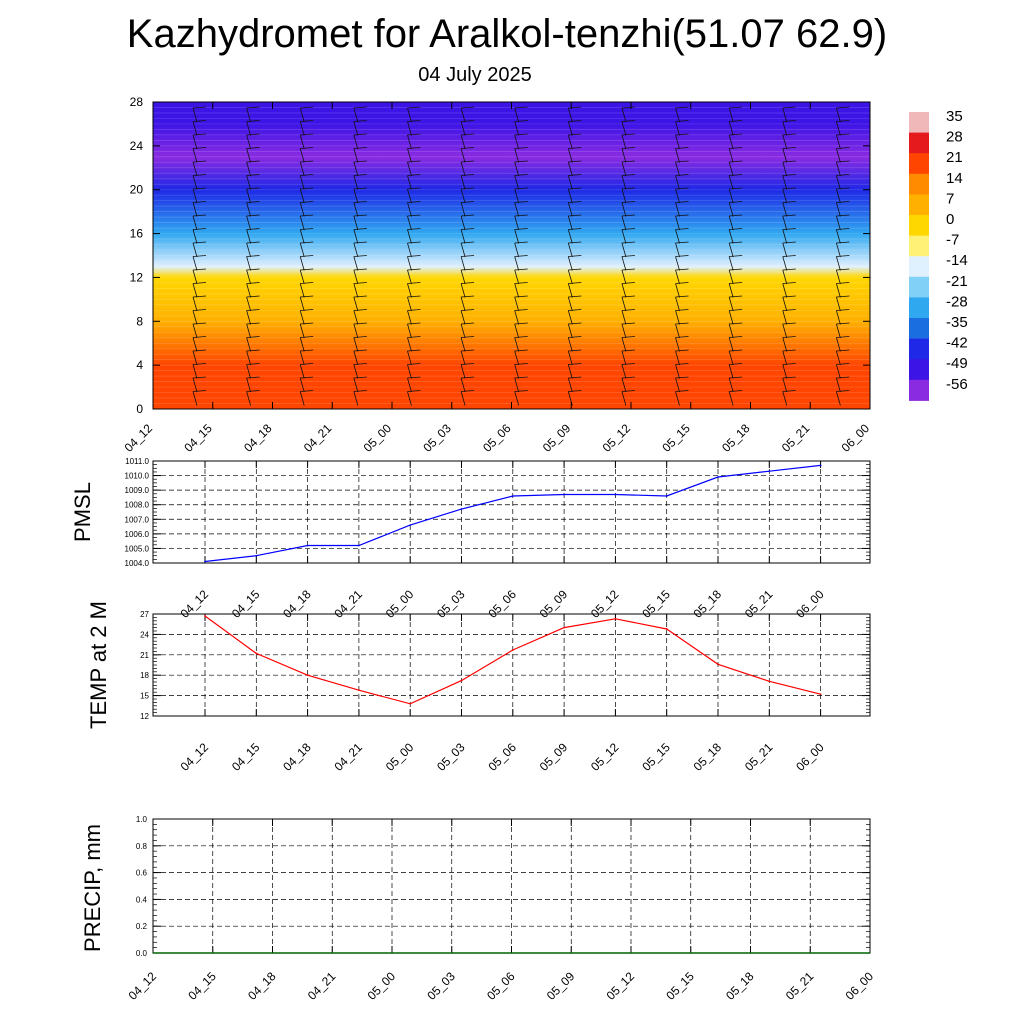 This screenshot has width=1024, height=1024. Describe the element at coordinates (957, 363) in the screenshot. I see `colorbar-label: -49` at that location.